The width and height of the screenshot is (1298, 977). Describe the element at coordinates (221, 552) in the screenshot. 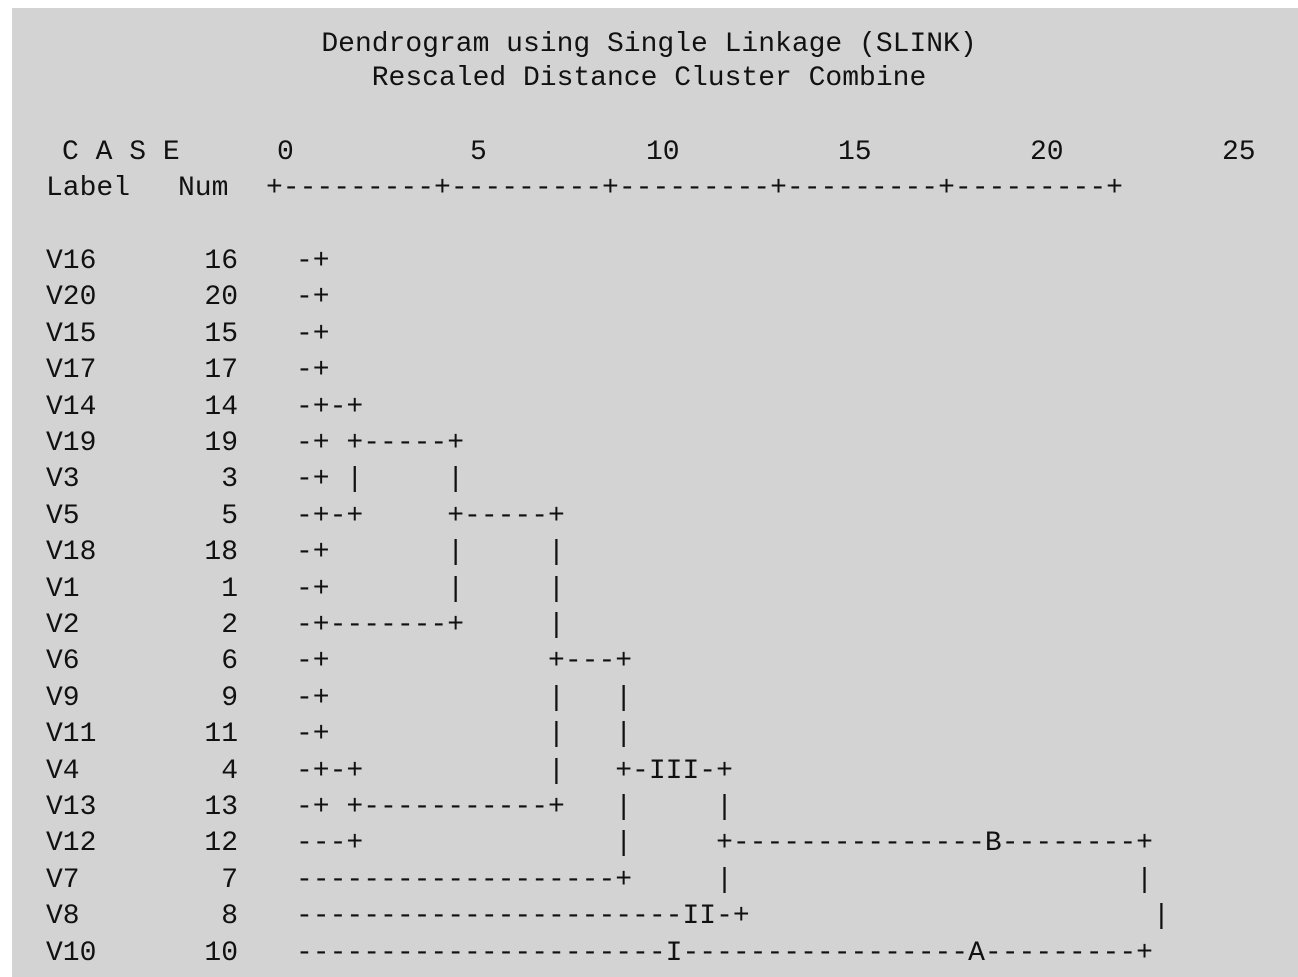

I see `case-number: 18` at that location.